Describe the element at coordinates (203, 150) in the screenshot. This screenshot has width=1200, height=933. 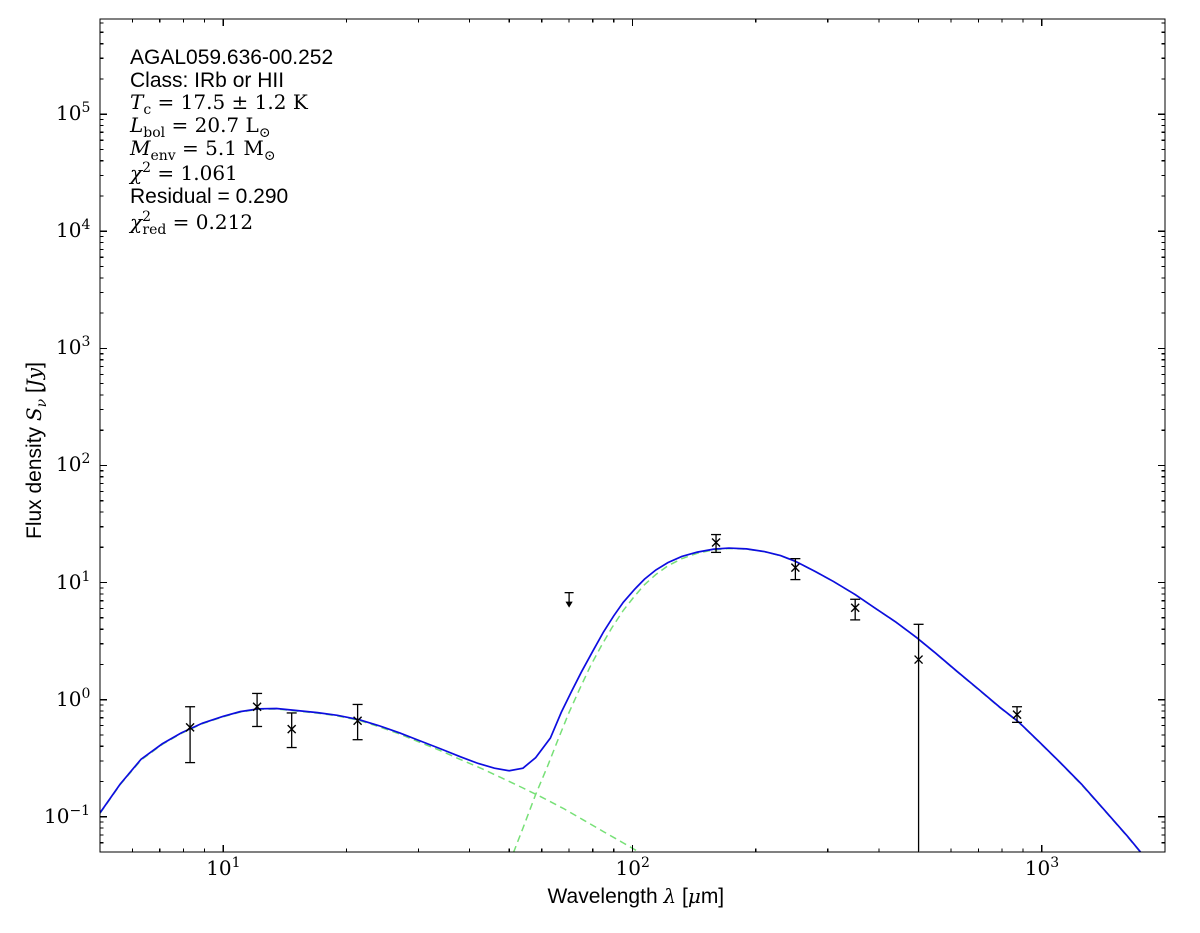
I see `annotation-line-5: Menv = 5.1 M⊙` at that location.